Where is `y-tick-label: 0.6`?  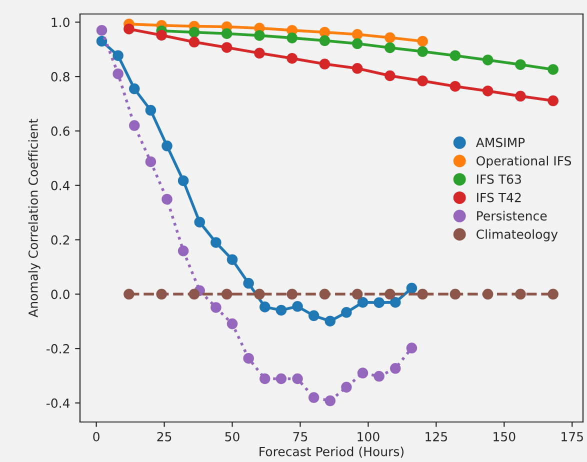 y-tick-label: 0.6 is located at coordinates (60, 131).